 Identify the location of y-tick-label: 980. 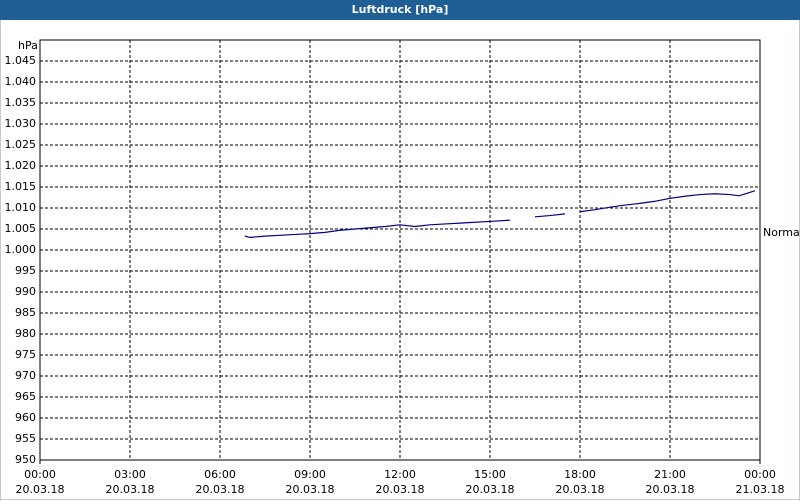
(25, 333).